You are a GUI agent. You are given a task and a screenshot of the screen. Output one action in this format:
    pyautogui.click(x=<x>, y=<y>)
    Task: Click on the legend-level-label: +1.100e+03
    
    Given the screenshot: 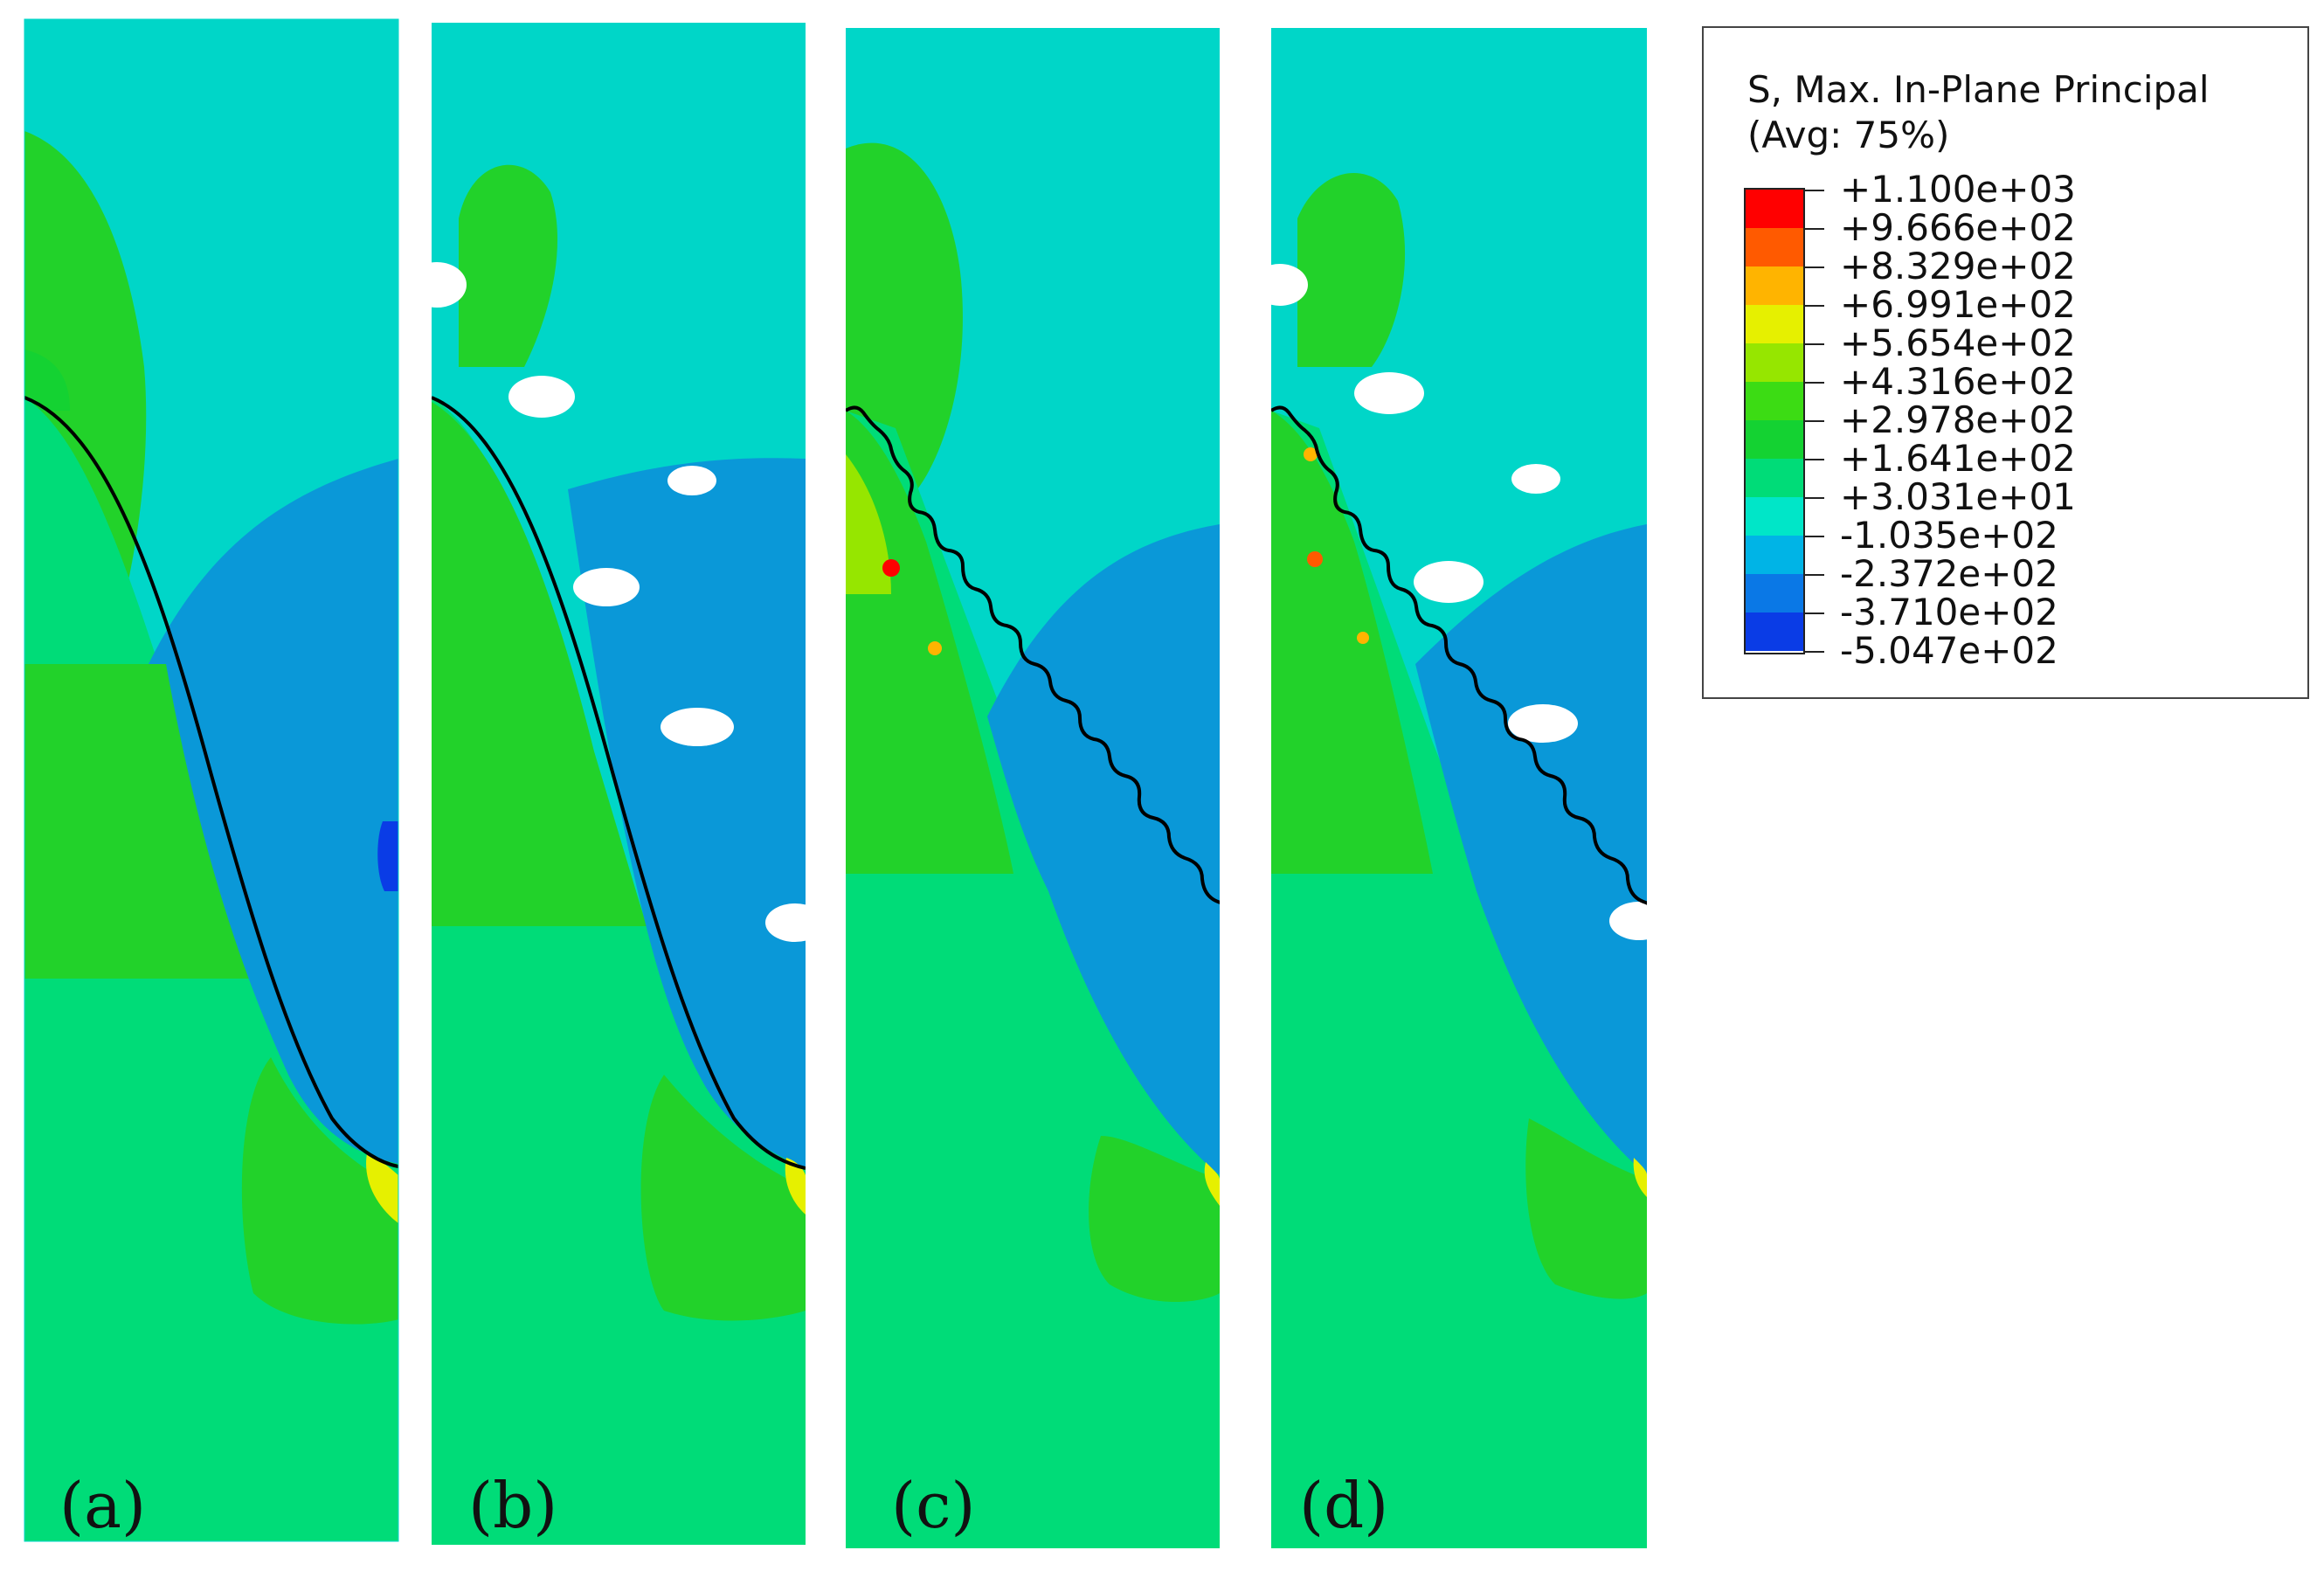 What is the action you would take?
    pyautogui.click(x=1958, y=189)
    